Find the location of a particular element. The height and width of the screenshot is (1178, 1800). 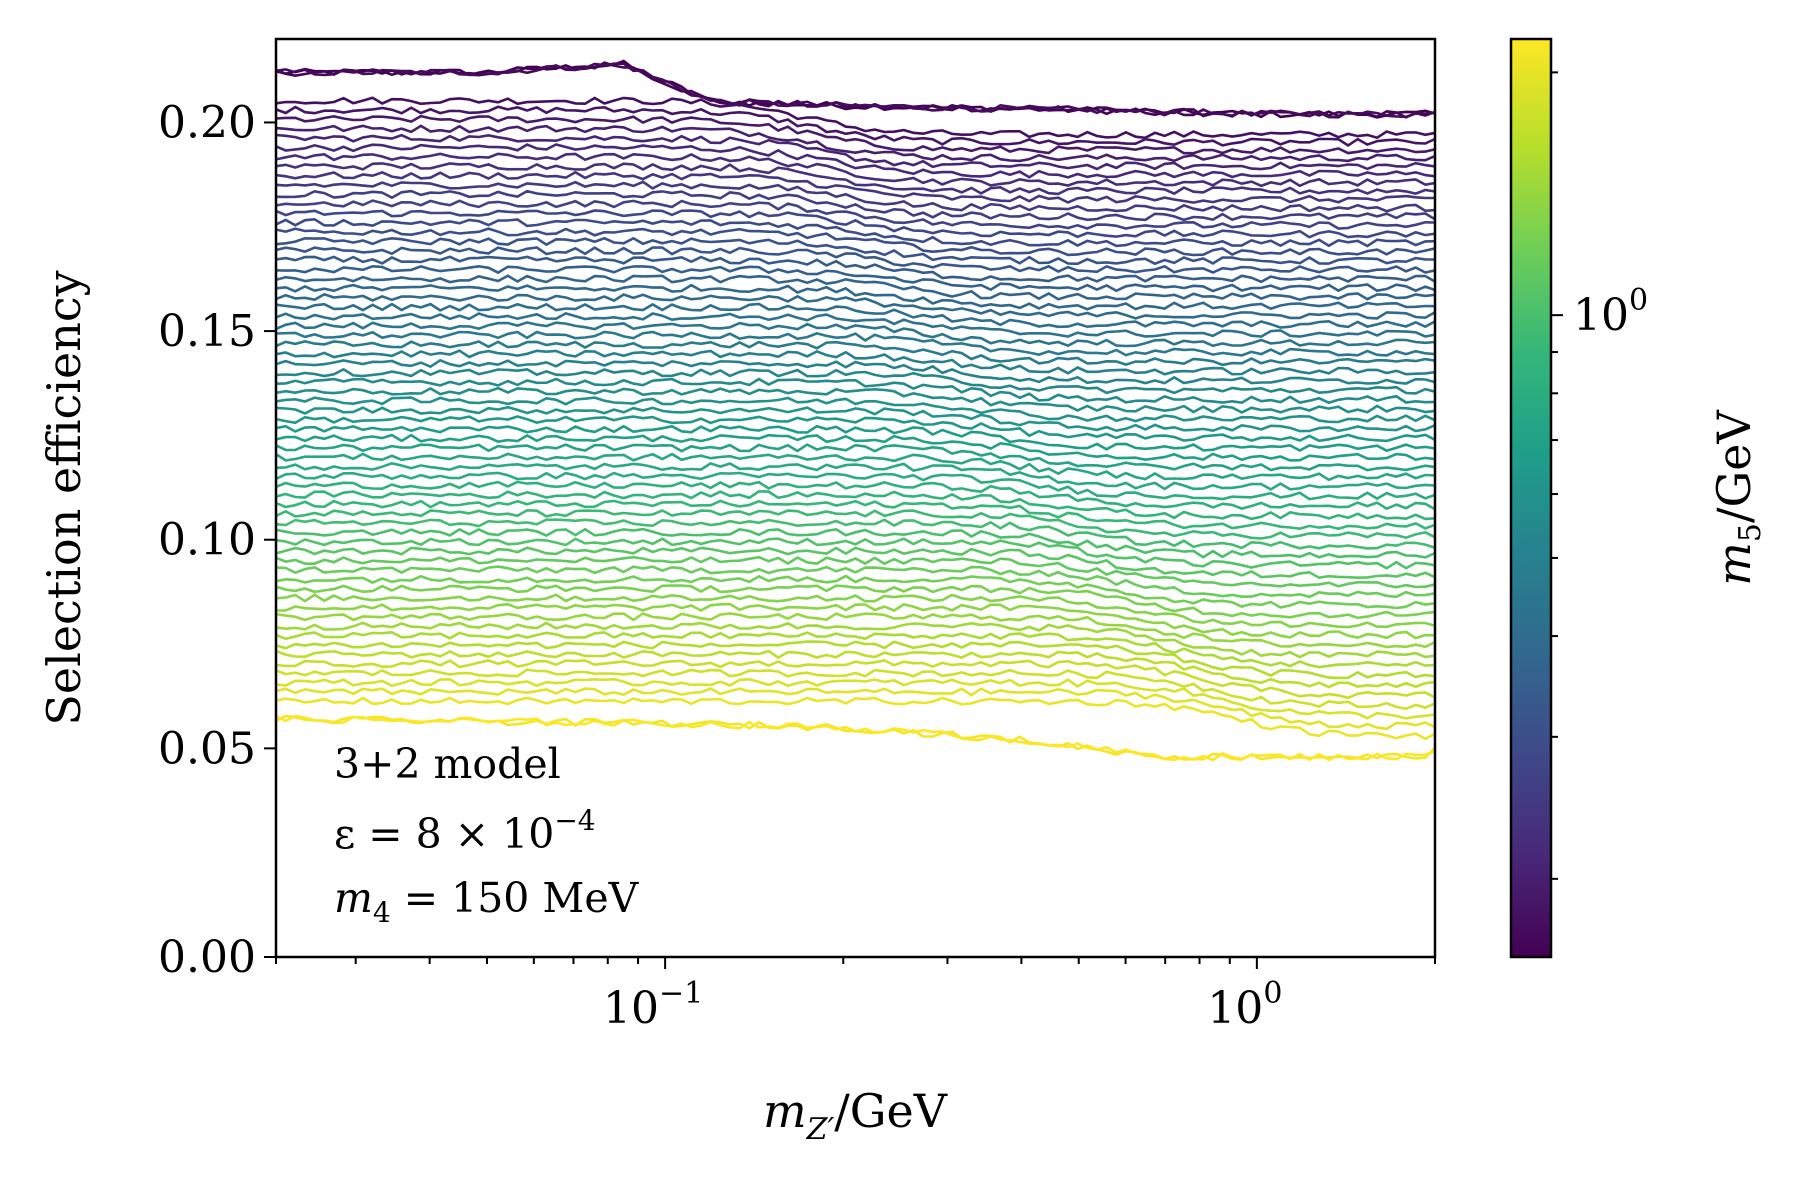

curve-m5-0.305 is located at coordinates (855, 242).